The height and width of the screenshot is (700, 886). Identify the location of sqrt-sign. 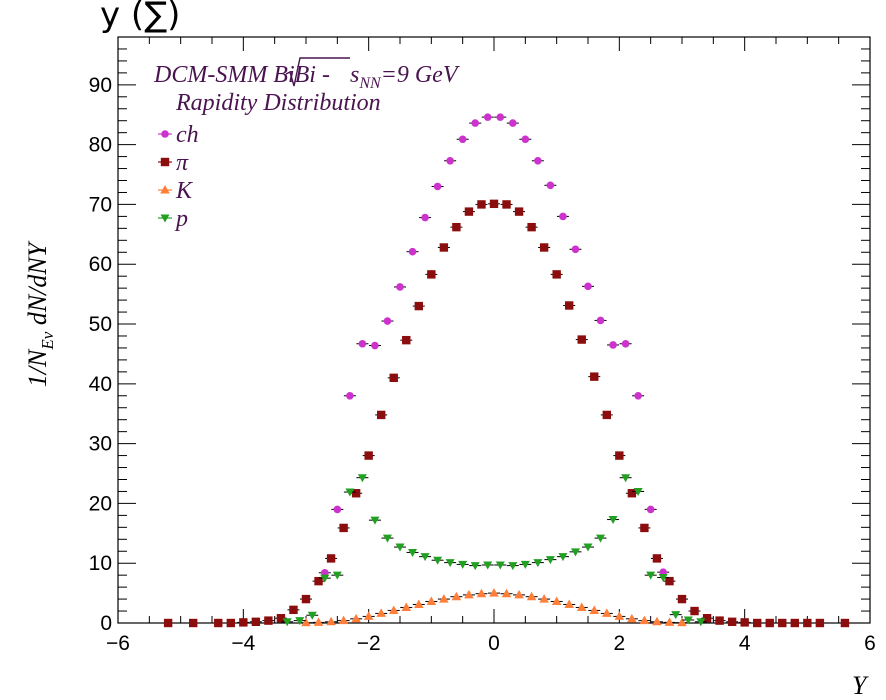
(317, 72).